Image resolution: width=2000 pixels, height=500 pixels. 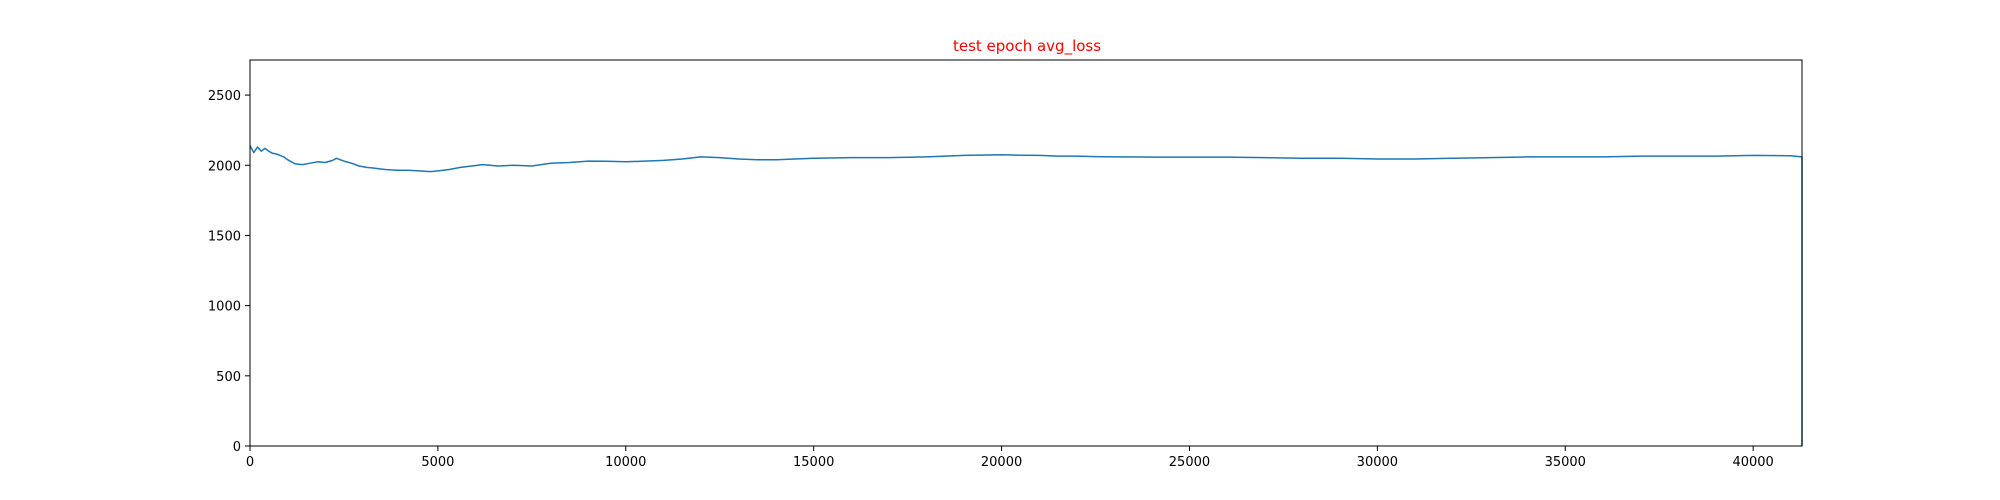 What do you see at coordinates (437, 462) in the screenshot?
I see `x-tick-label: 5000` at bounding box center [437, 462].